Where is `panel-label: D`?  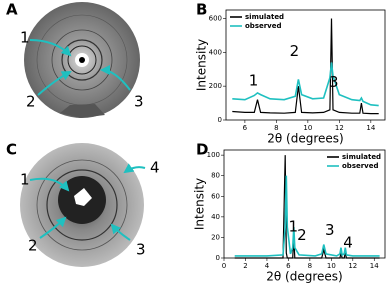 panel-label: D is located at coordinates (202, 150).